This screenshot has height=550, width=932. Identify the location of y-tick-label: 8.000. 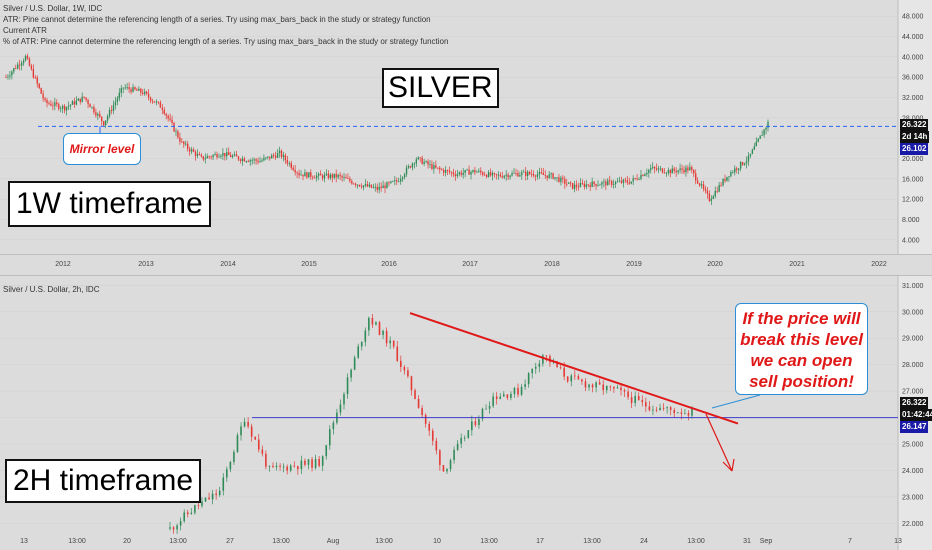
(911, 220).